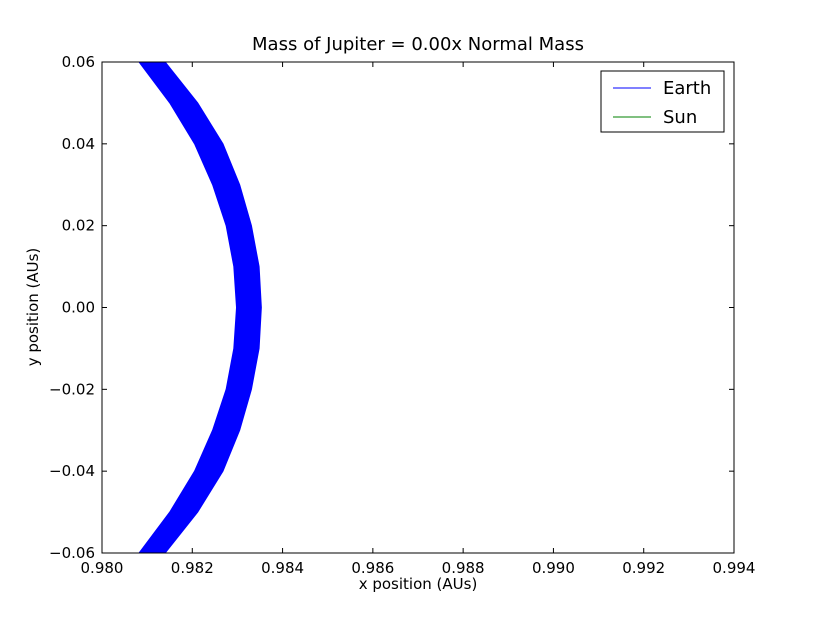 This screenshot has width=815, height=620. Describe the element at coordinates (78, 226) in the screenshot. I see `y-tick-label: 0.02` at that location.